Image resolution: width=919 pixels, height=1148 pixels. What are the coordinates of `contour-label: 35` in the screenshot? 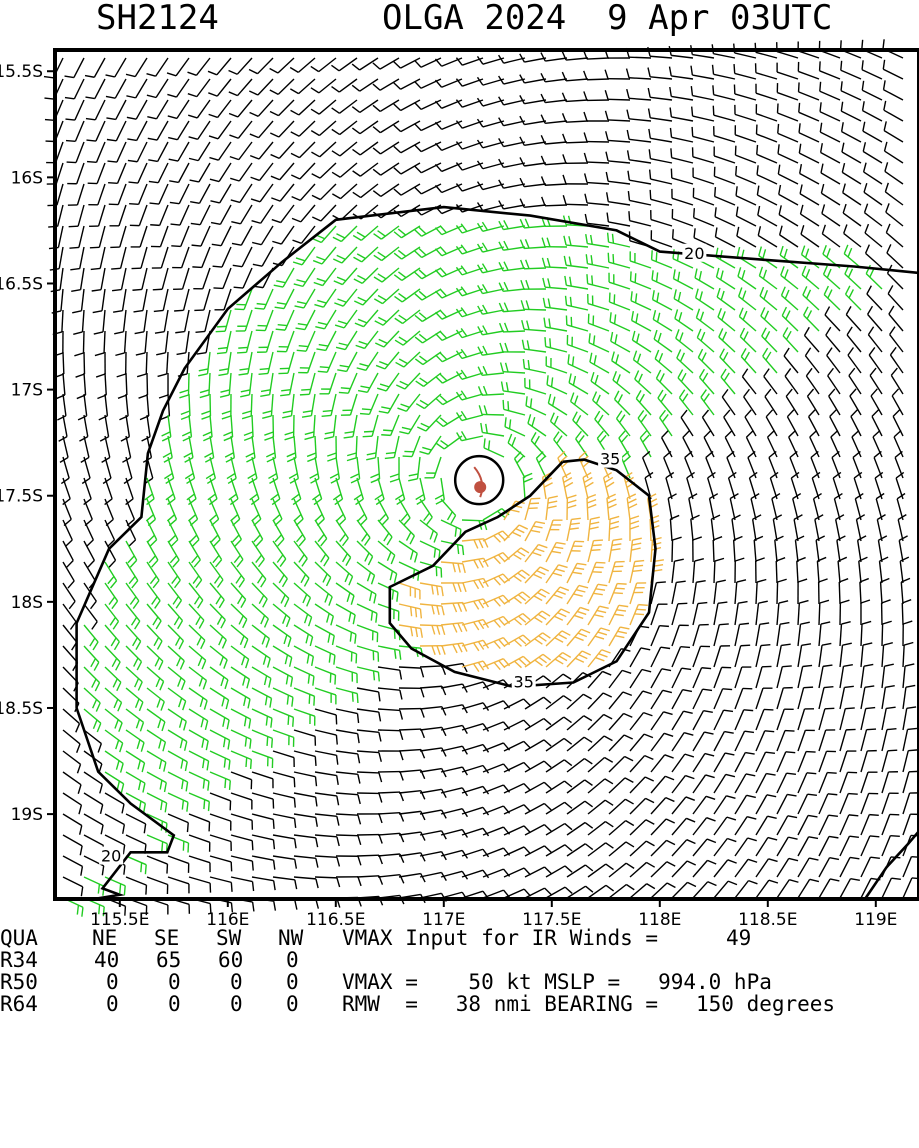 It's located at (610, 459).